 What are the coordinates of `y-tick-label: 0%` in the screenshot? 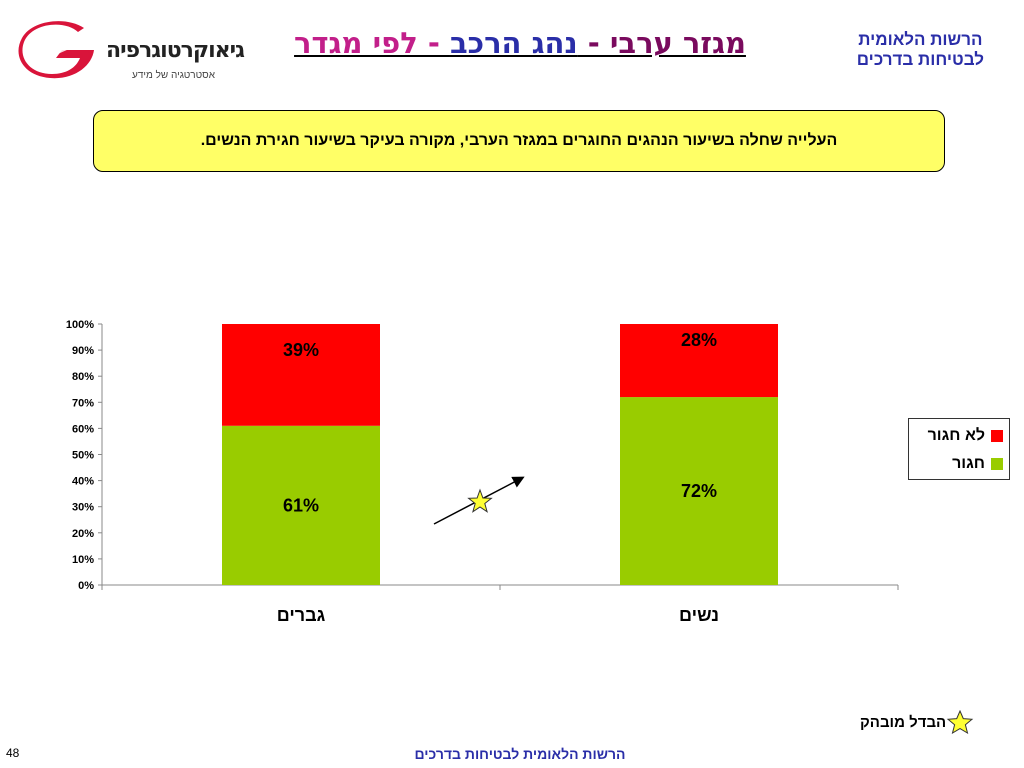 It's located at (86, 586).